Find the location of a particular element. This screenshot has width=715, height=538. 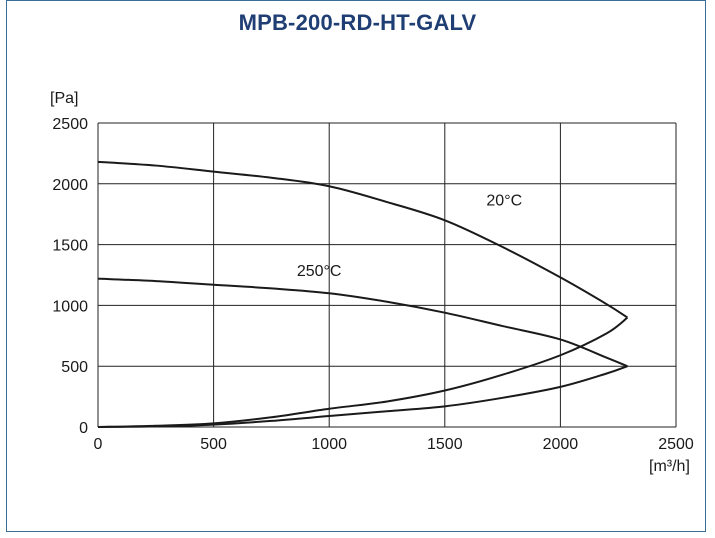

chart-title: MPB-200-RD-HT-GALV is located at coordinates (357, 22).